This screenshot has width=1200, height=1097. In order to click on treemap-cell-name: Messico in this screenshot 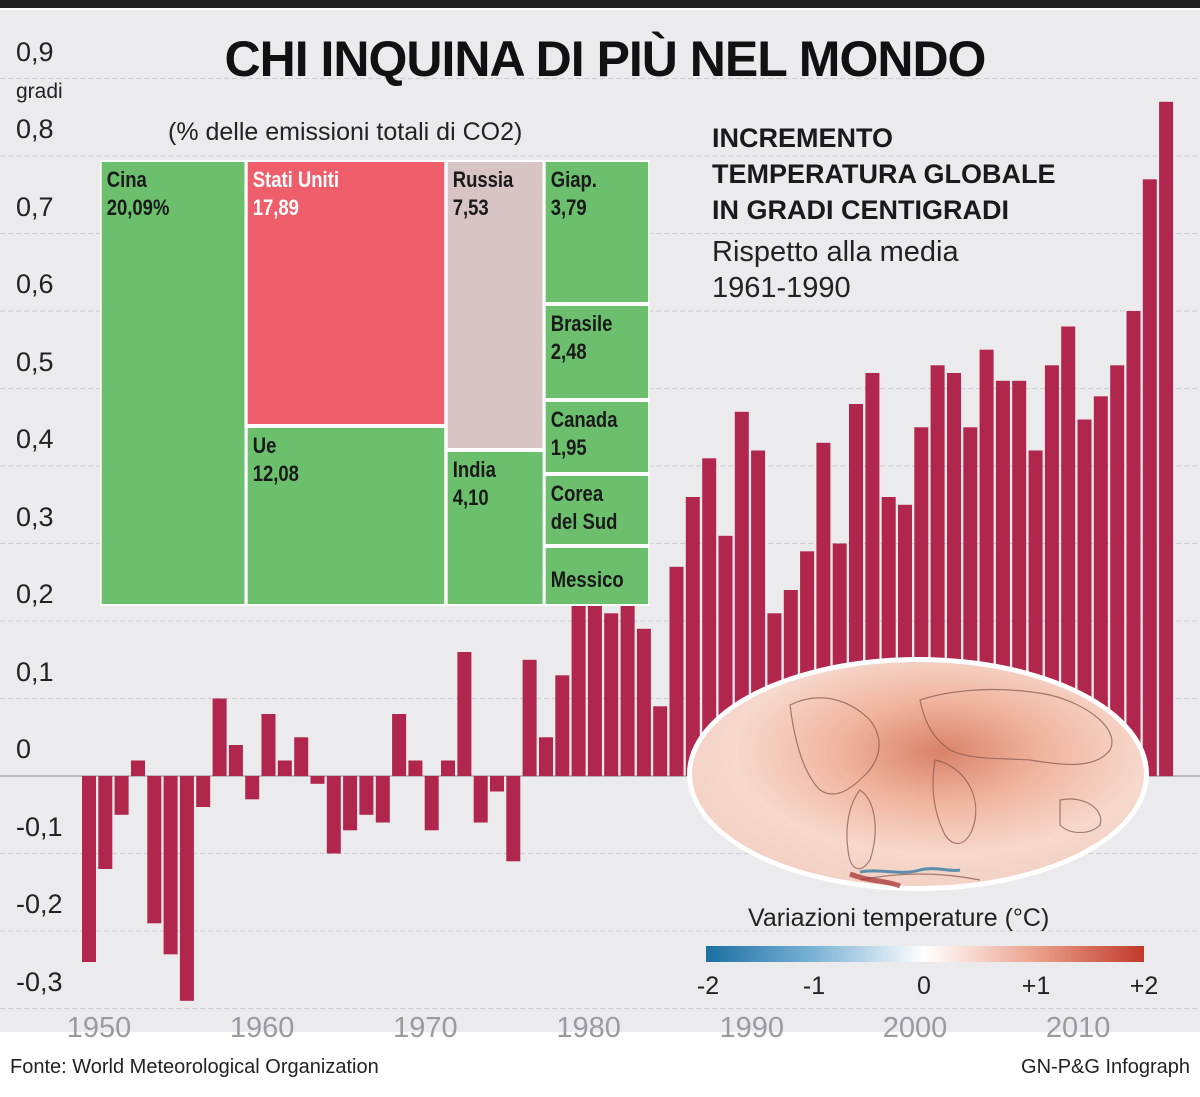, I will do `click(587, 579)`.